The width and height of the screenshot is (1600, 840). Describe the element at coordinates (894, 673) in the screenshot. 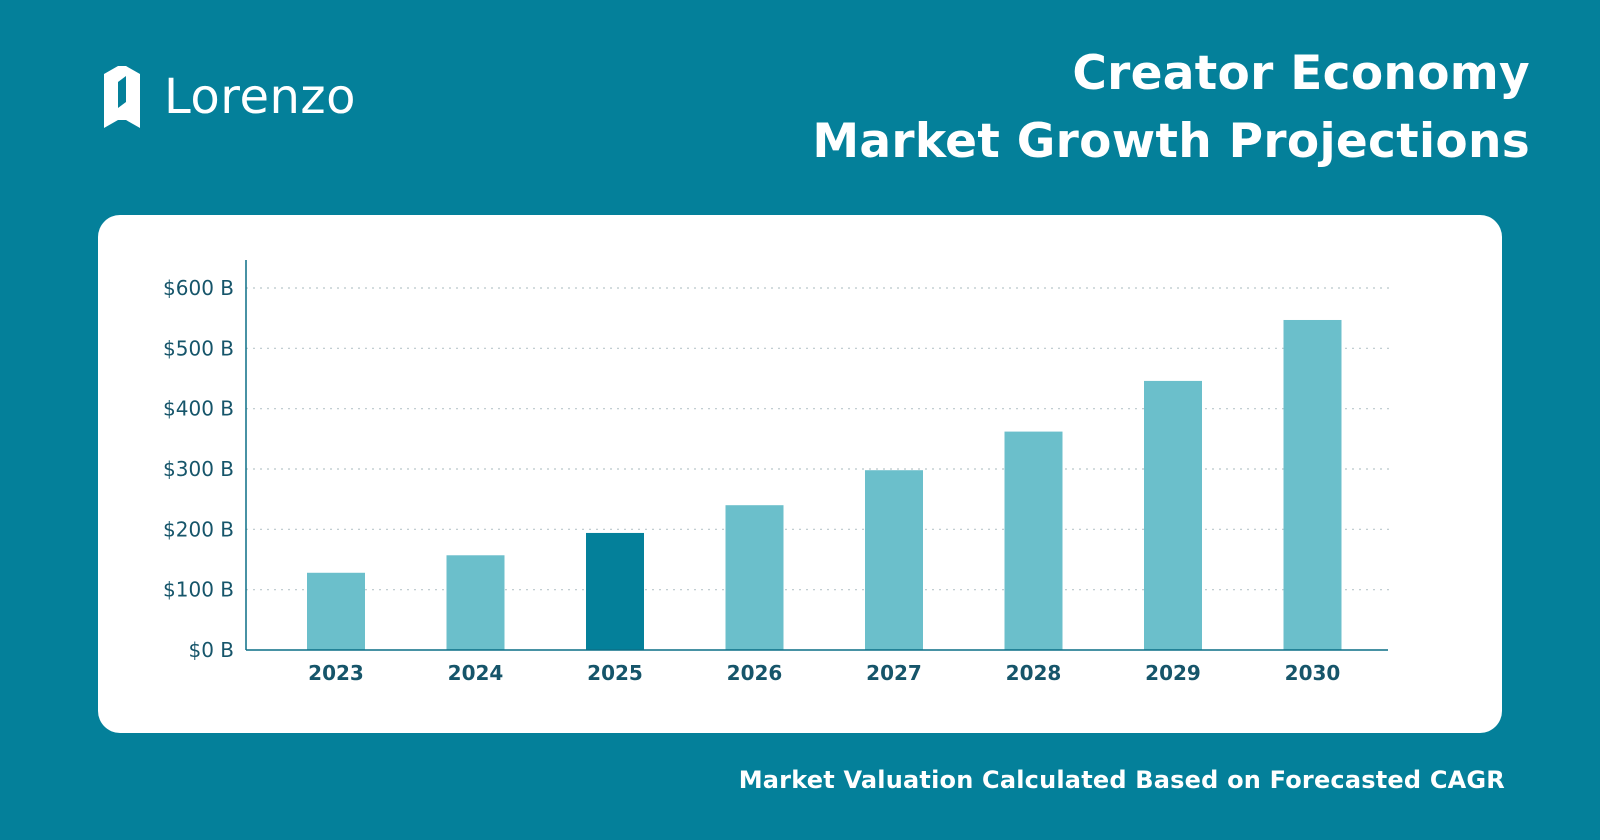

I see `x-tick-label: 2027` at that location.